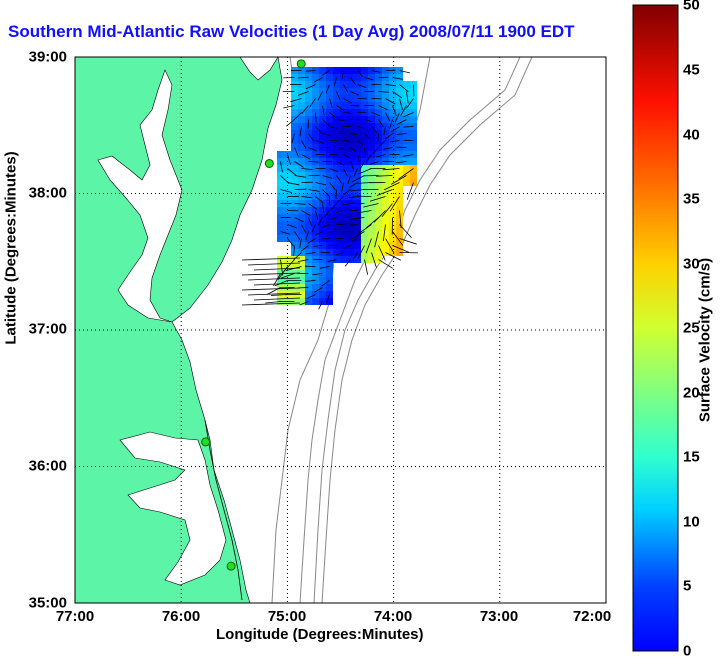 The width and height of the screenshot is (724, 660). What do you see at coordinates (181, 616) in the screenshot?
I see `x-tick-label: 76:00` at bounding box center [181, 616].